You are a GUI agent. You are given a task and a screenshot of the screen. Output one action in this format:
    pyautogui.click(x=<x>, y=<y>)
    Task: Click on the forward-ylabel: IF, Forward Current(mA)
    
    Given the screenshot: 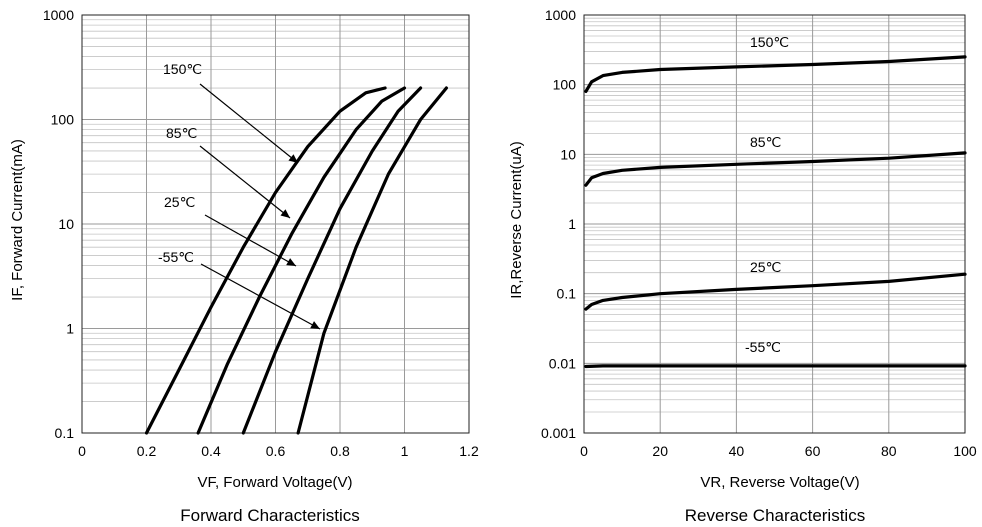 What is the action you would take?
    pyautogui.click(x=17, y=220)
    